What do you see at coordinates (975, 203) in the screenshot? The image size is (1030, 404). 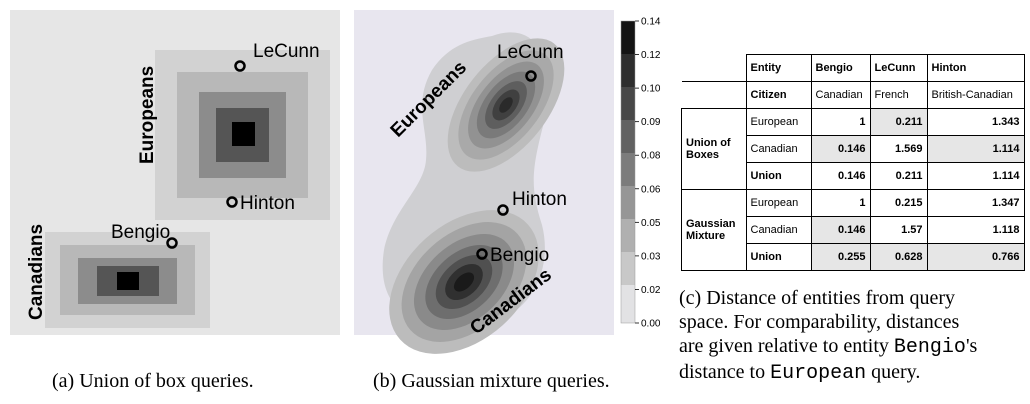 I see `table-cell: 1.347` at bounding box center [975, 203].